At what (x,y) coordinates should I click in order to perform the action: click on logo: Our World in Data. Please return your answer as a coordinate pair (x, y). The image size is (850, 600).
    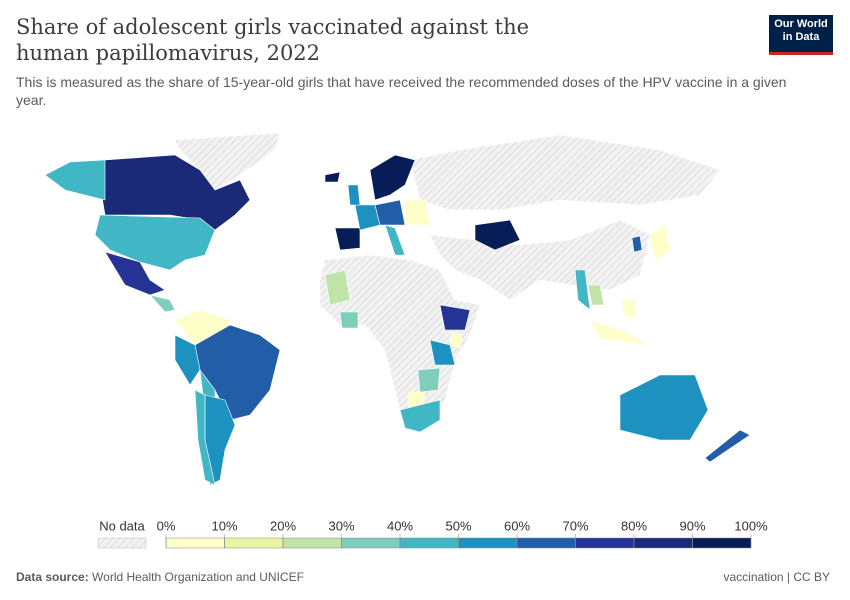
    Looking at the image, I should click on (801, 35).